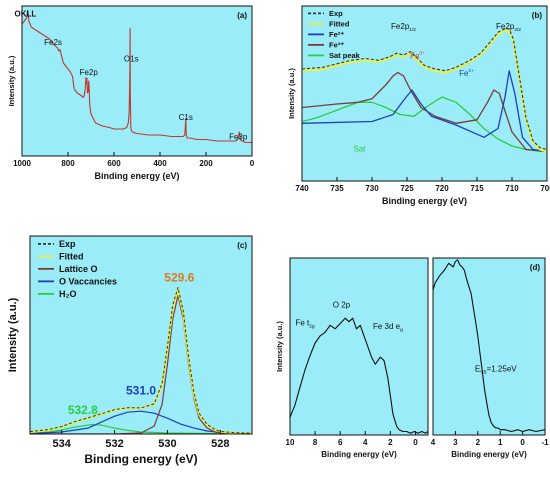  What do you see at coordinates (477, 188) in the screenshot?
I see `x-tick-label: 715` at bounding box center [477, 188].